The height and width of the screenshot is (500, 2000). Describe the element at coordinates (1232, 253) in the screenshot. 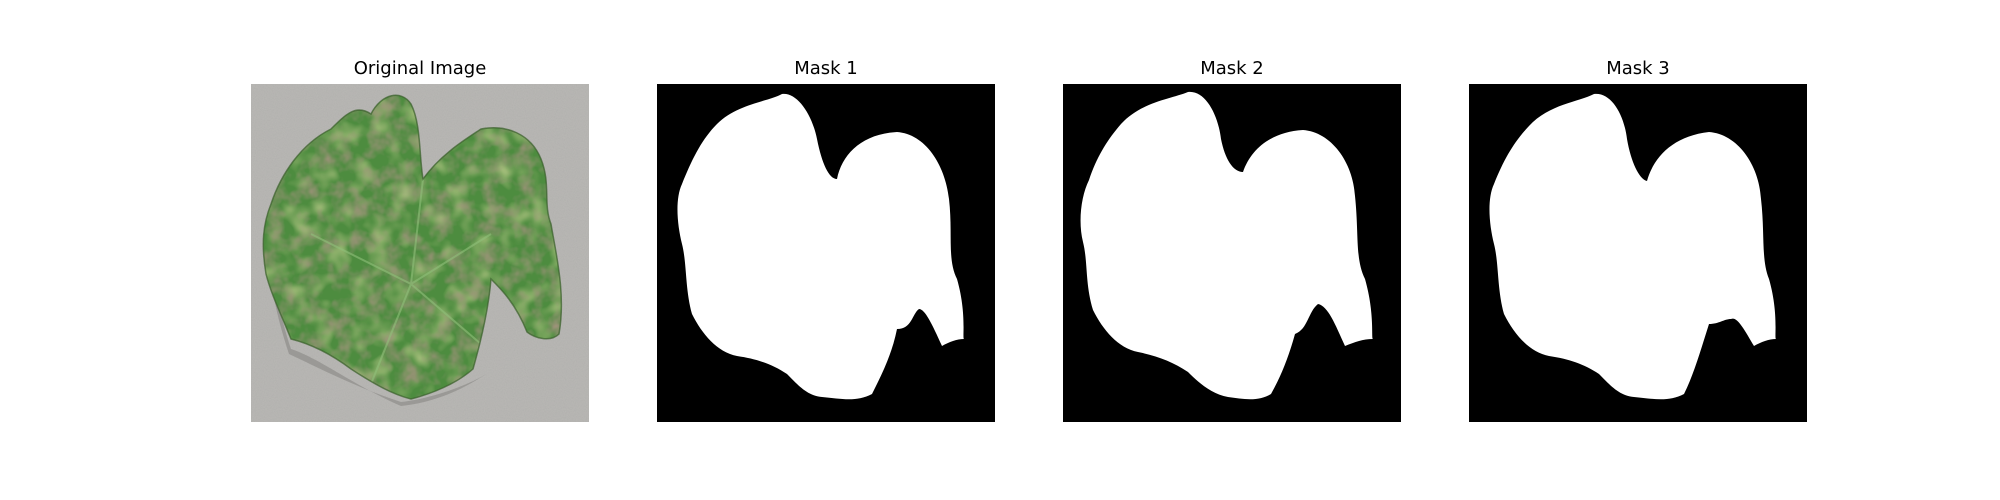

I see `mask-2-image` at that location.